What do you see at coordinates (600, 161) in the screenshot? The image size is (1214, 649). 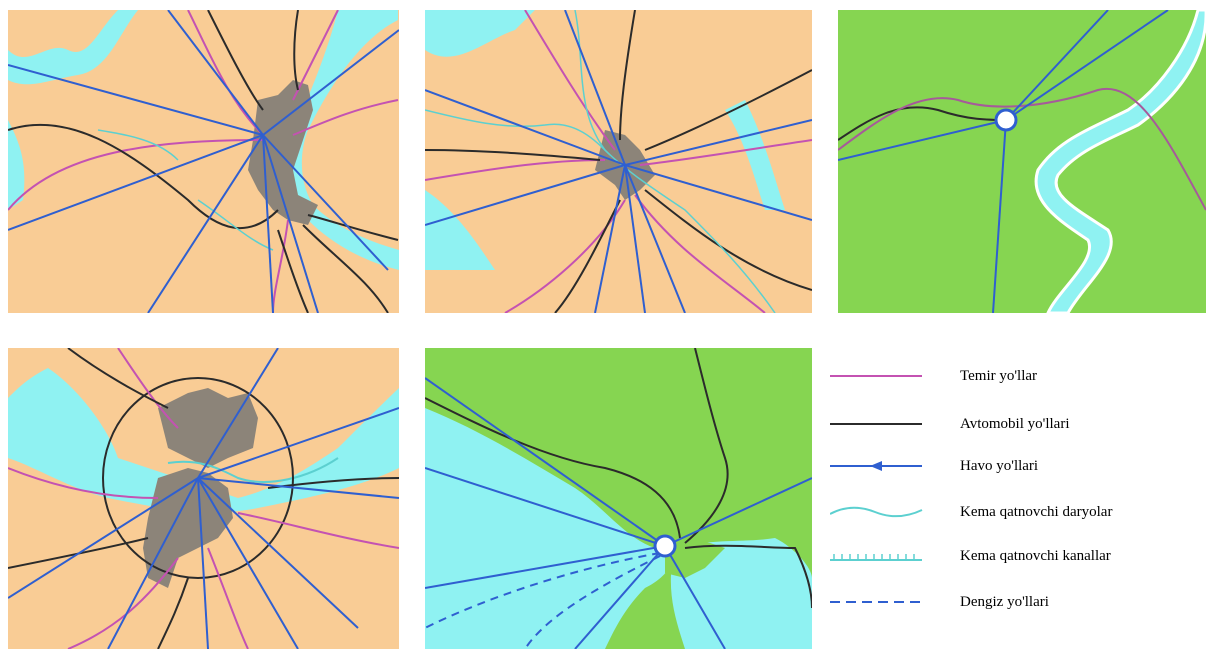 I see `rivers` at bounding box center [600, 161].